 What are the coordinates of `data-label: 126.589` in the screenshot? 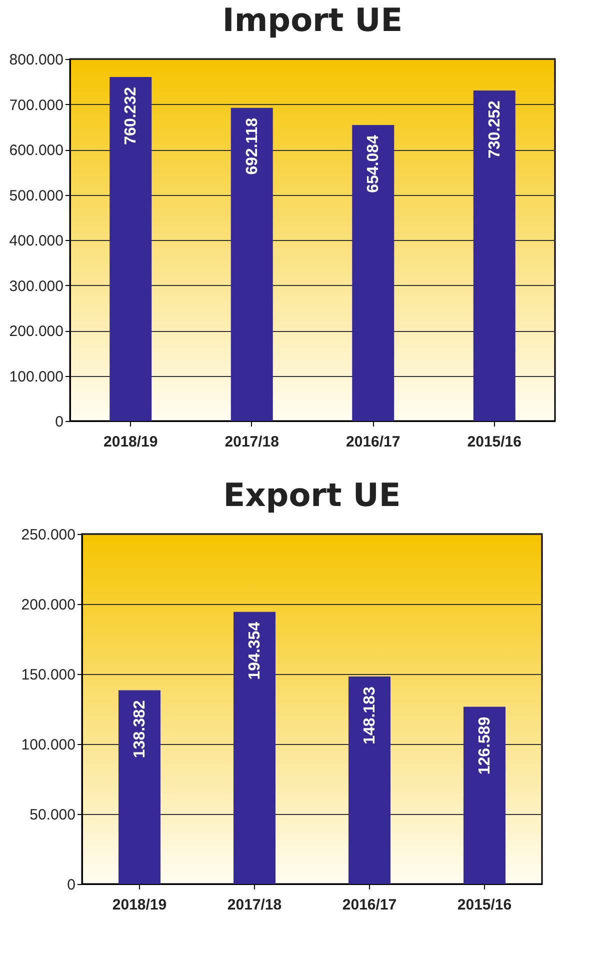 It's located at (485, 745).